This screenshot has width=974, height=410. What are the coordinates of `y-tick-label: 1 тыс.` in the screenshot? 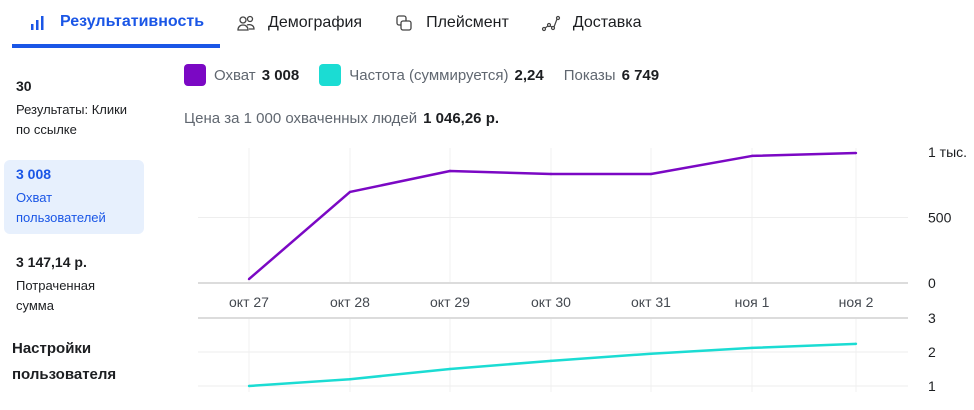 It's located at (947, 152).